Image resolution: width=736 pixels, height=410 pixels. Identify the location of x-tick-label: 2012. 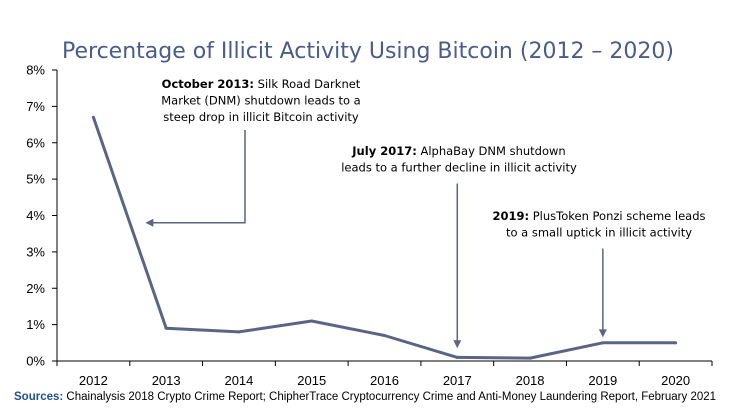
(93, 380).